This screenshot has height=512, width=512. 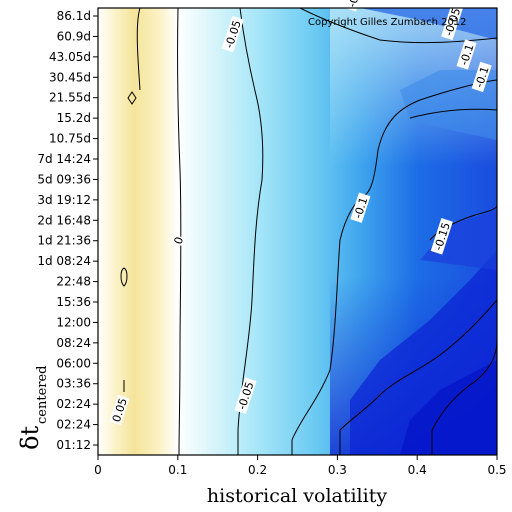 I want to click on y-tick-label: 5d 09:36, so click(x=64, y=179).